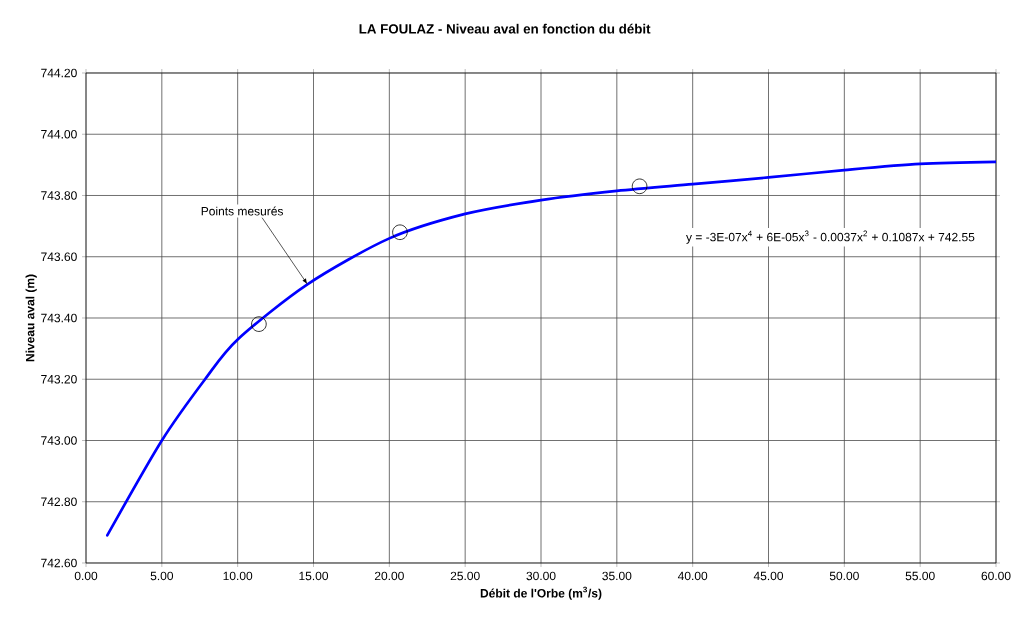 This screenshot has height=619, width=1015. I want to click on y-tick-label: 742.80, so click(59, 502).